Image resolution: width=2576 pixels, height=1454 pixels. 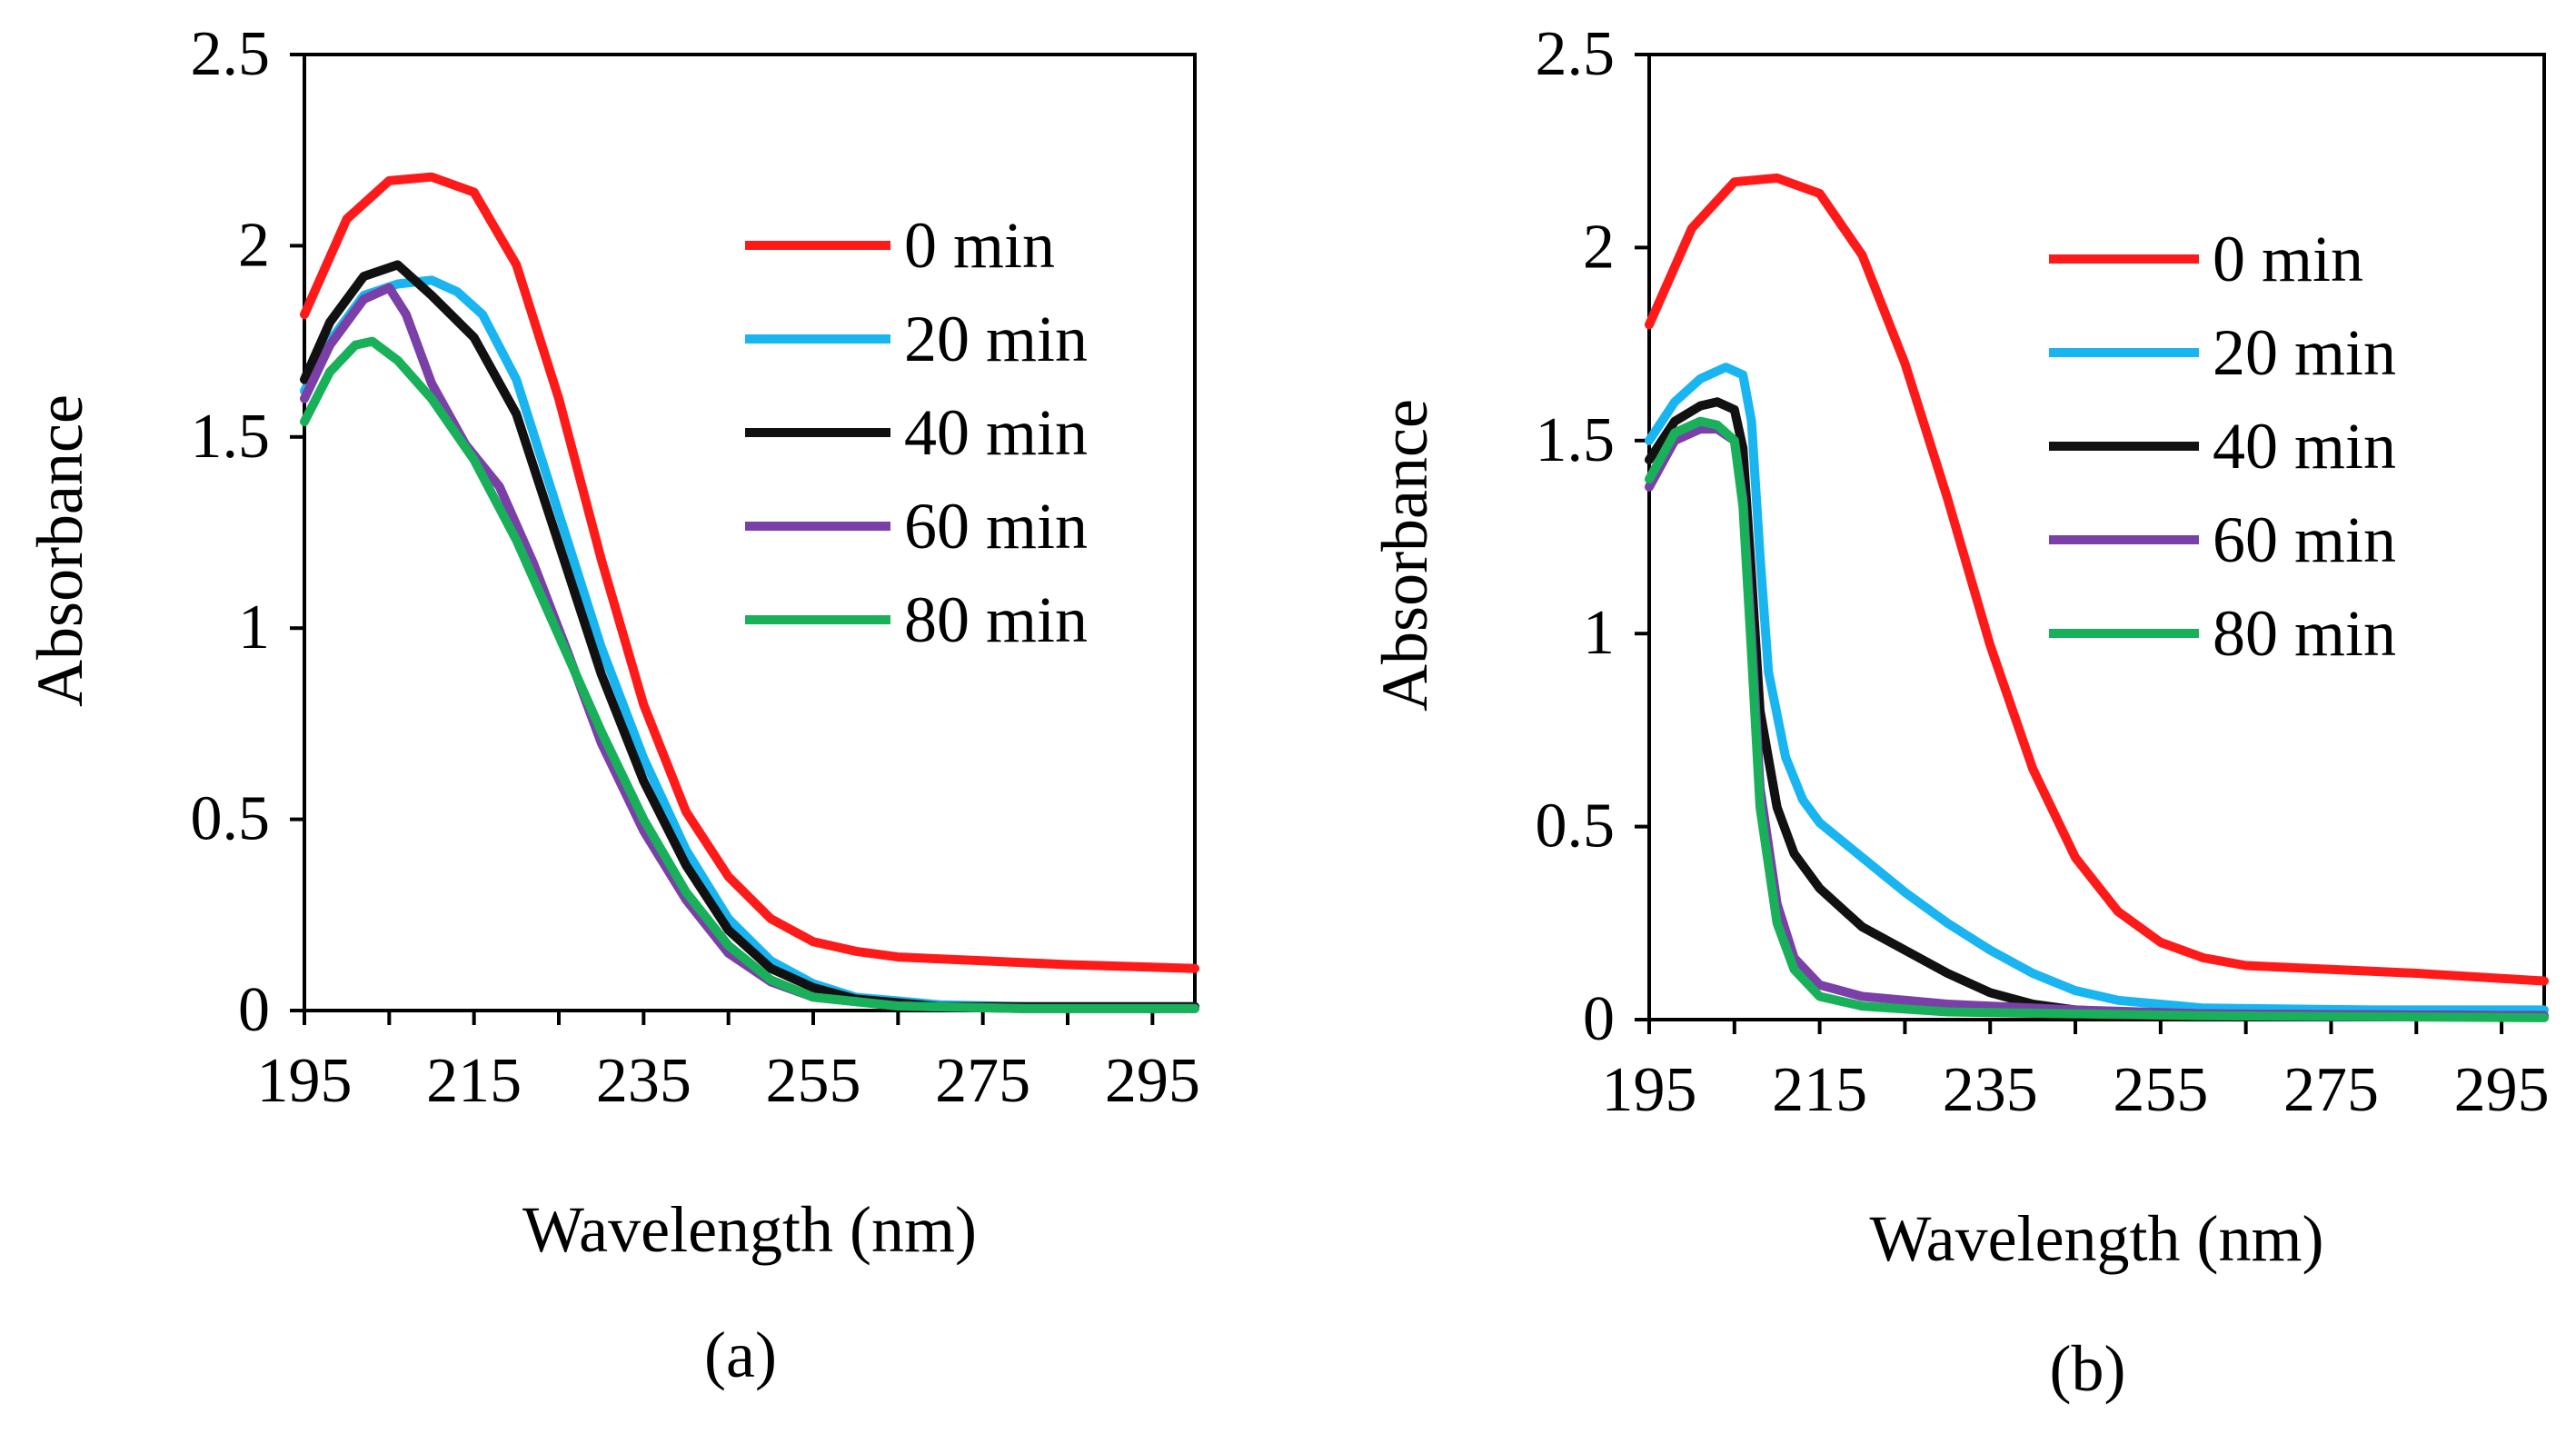 I want to click on series-line-80-min, so click(x=2097, y=719).